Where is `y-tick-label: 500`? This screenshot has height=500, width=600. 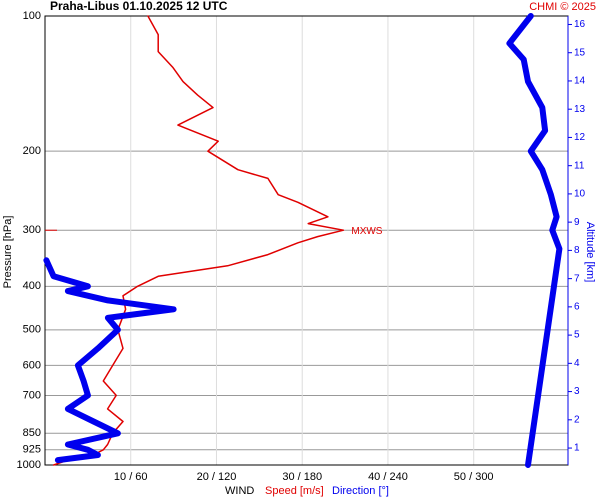
y-tick-label: 500 is located at coordinates (32, 330).